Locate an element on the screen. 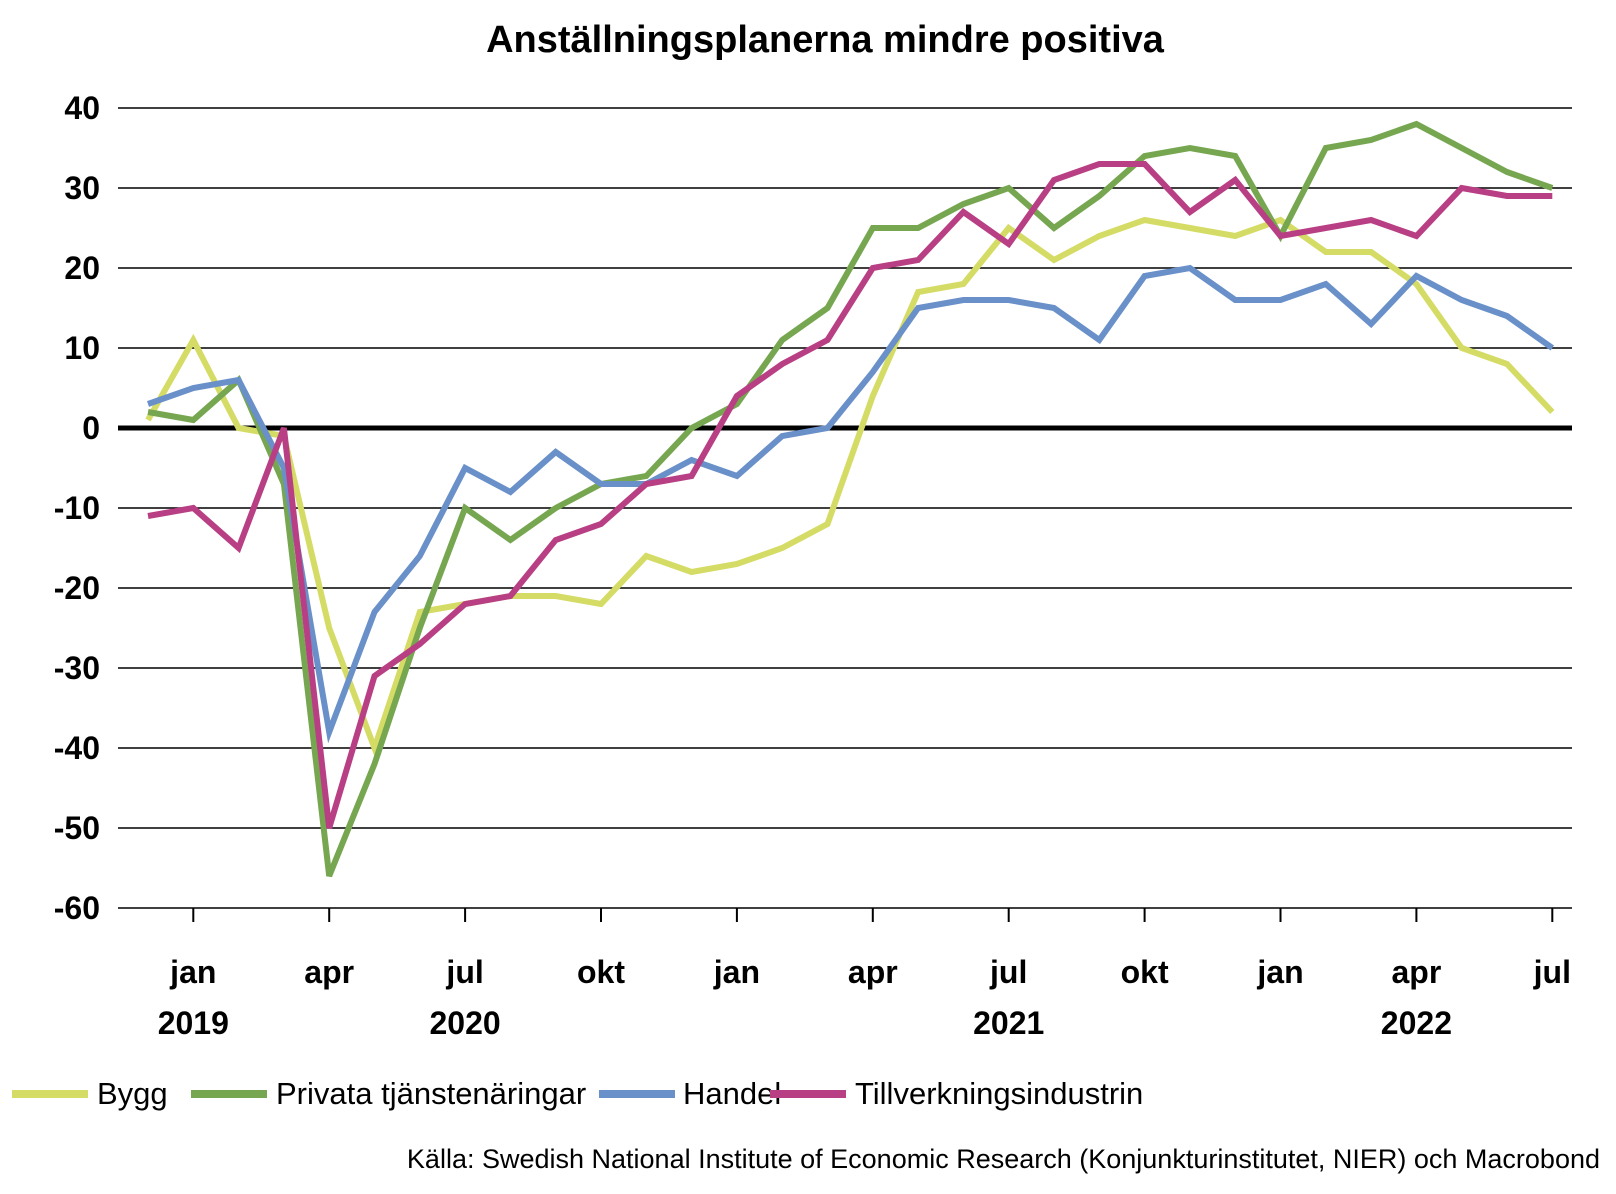  y-tick-label: -50 is located at coordinates (77, 828).